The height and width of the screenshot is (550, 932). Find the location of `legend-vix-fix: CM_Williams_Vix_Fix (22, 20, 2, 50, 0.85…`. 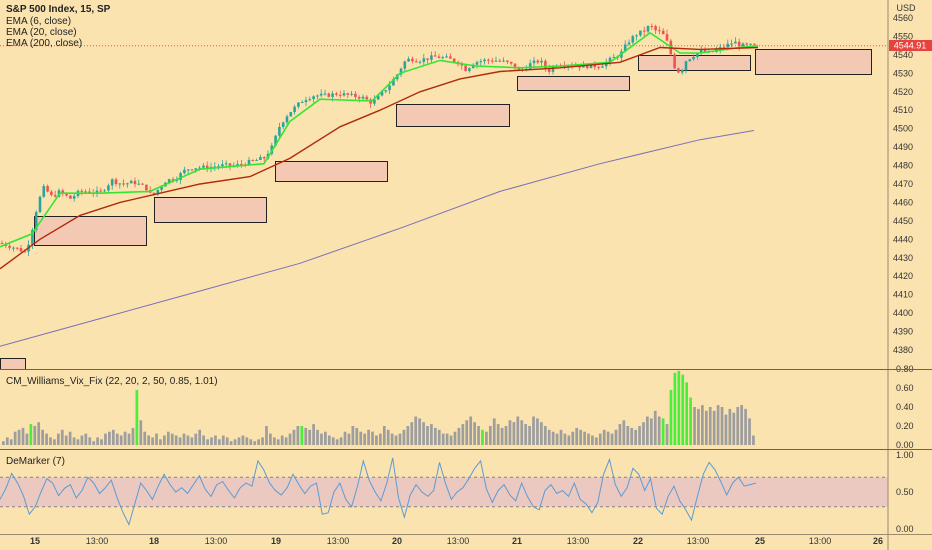

legend-vix-fix: CM_Williams_Vix_Fix (22, 20, 2, 50, 0.85… is located at coordinates (112, 381).